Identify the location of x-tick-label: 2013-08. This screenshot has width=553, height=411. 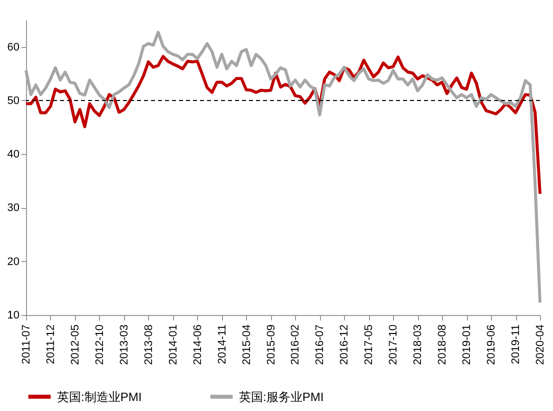
(148, 344).